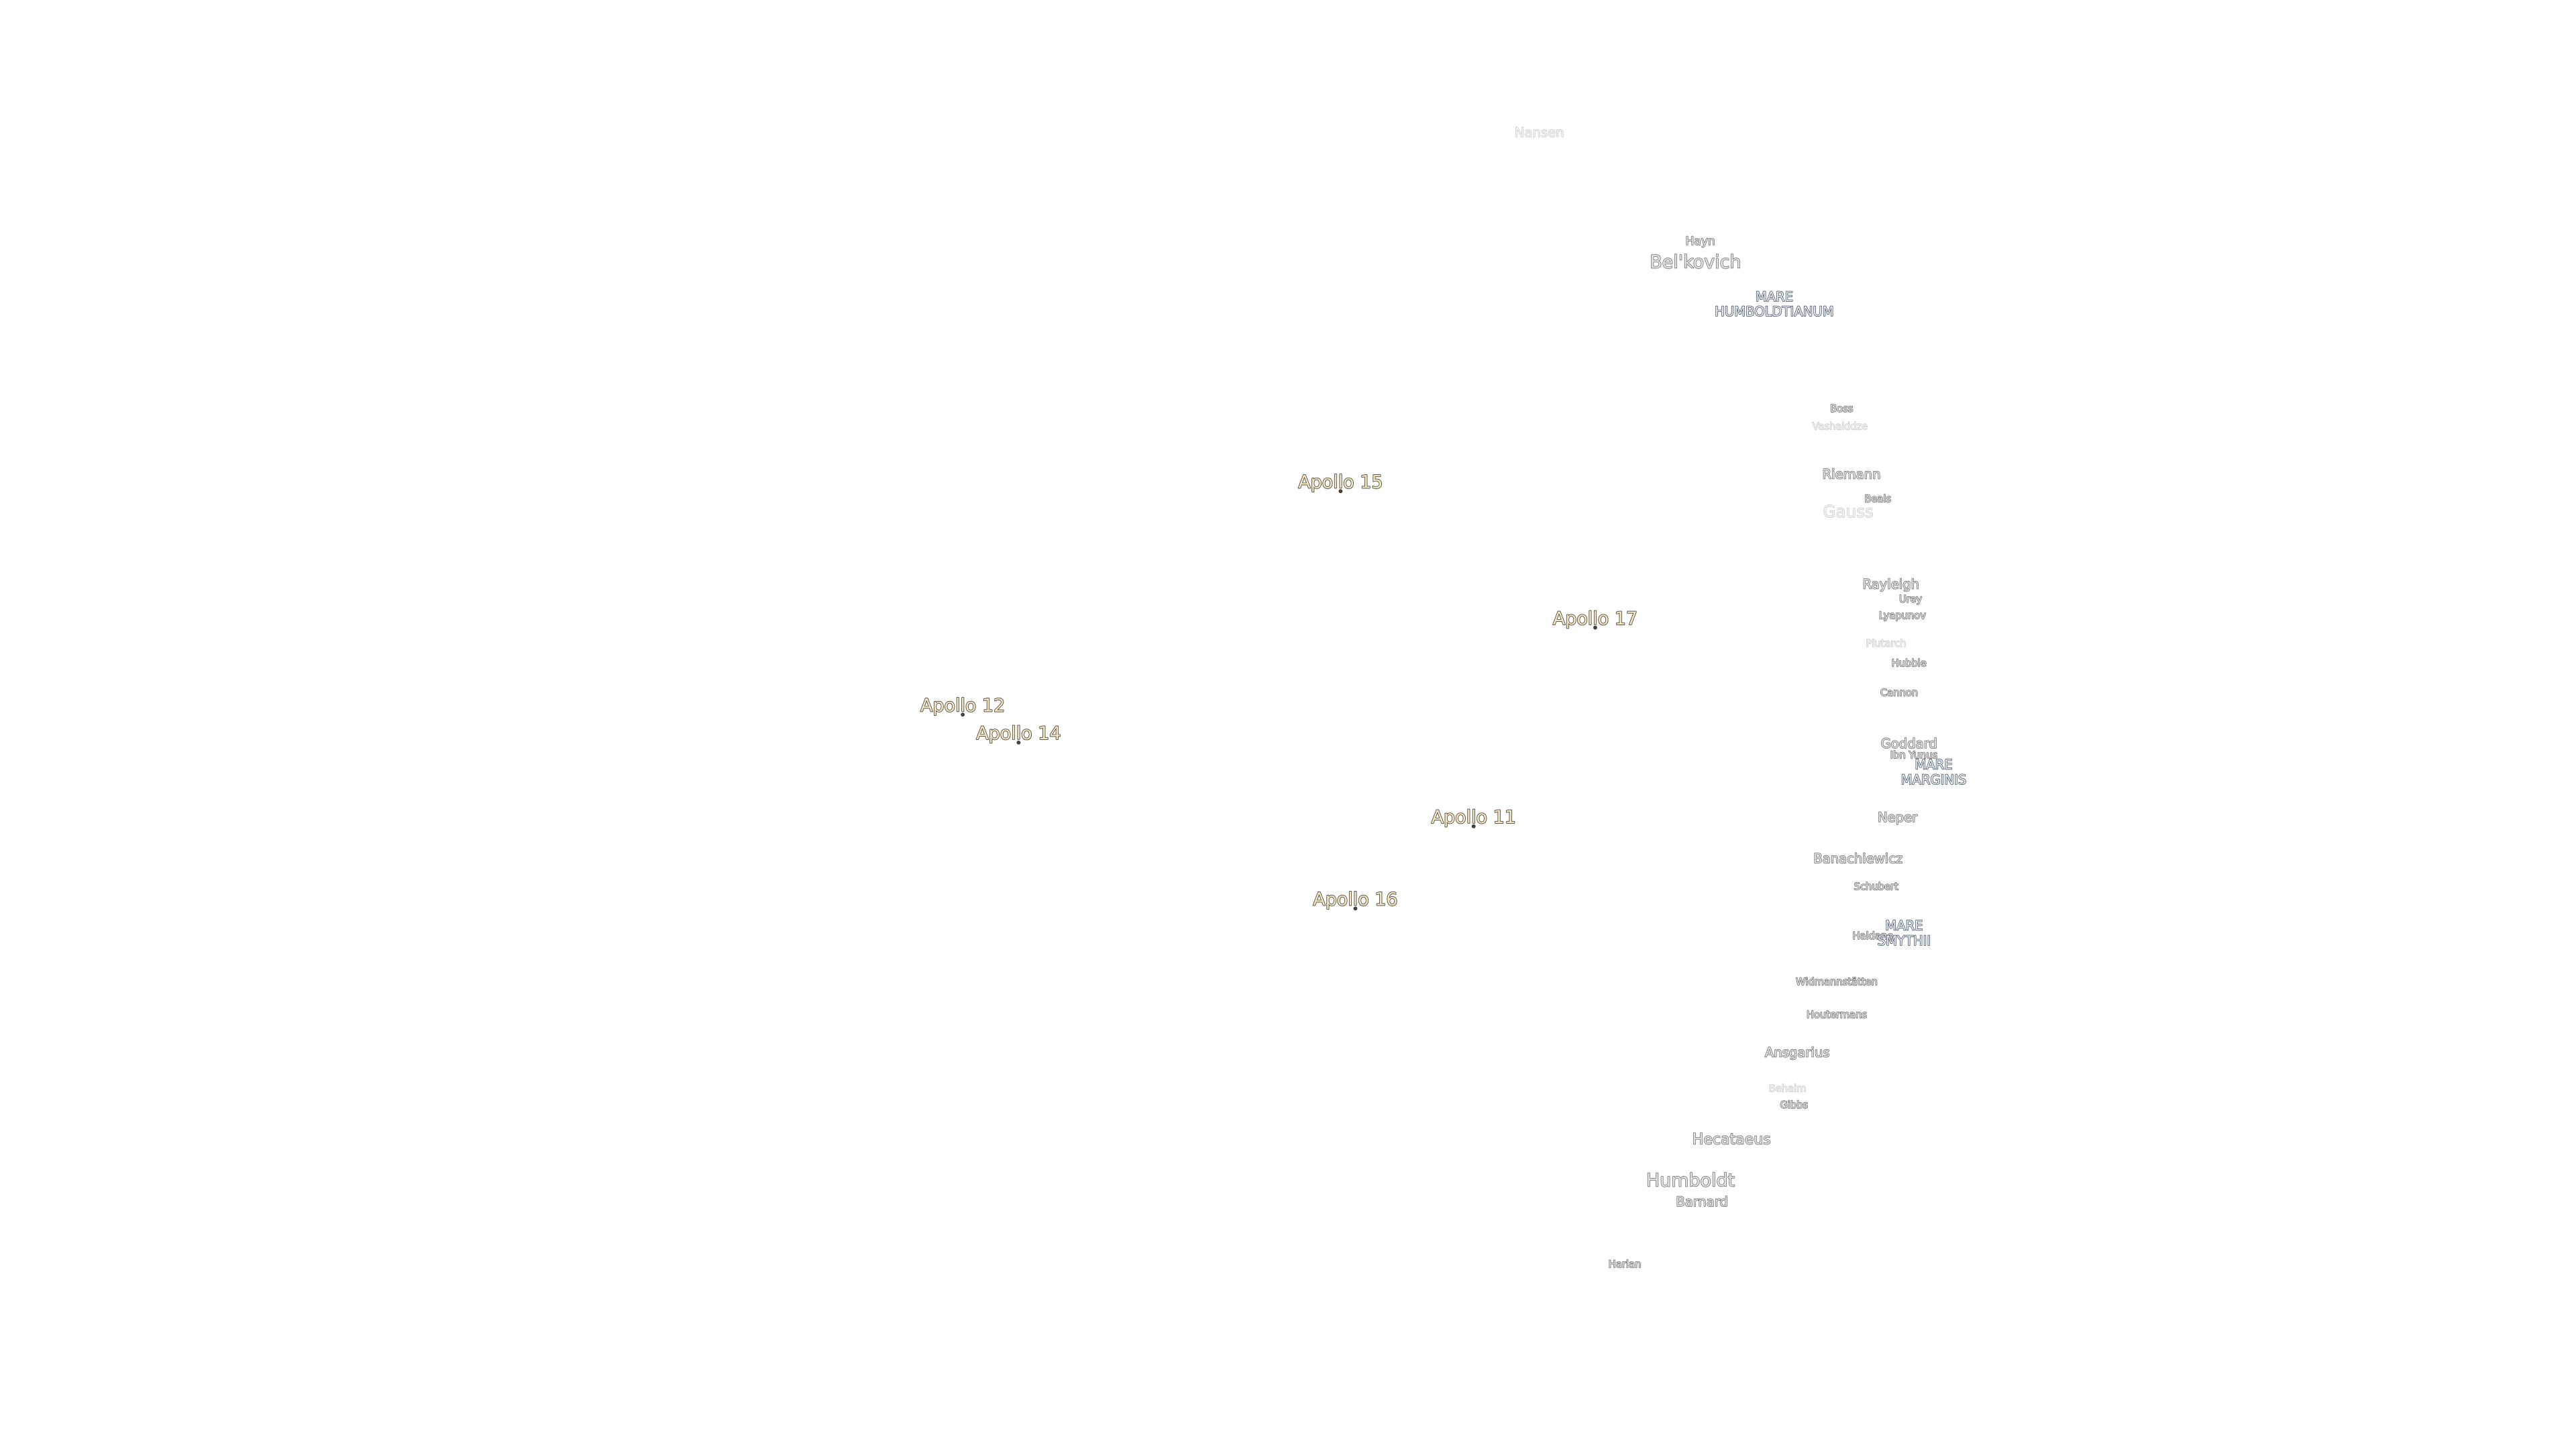 The image size is (2576, 1449). Describe the element at coordinates (962, 706) in the screenshot. I see `apollo-site-label: Apollo 12` at that location.